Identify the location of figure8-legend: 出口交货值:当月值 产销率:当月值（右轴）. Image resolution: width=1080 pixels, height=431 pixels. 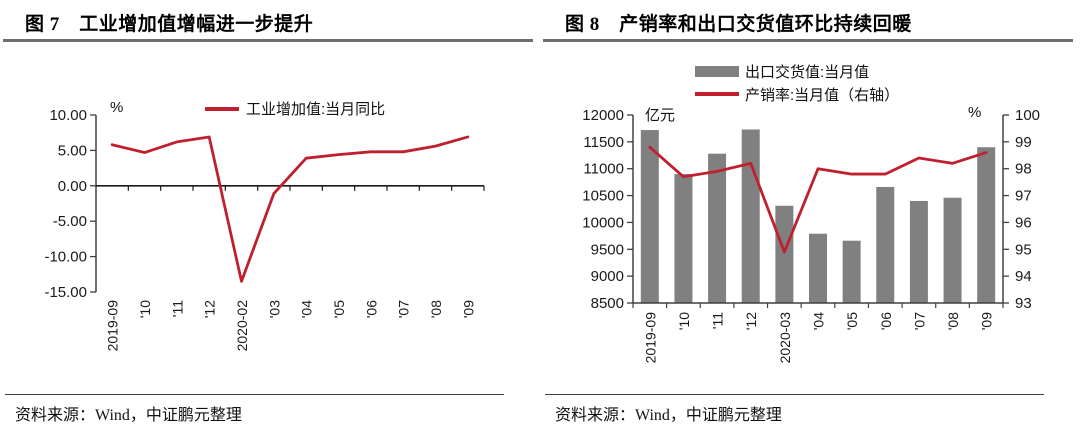
(797, 83).